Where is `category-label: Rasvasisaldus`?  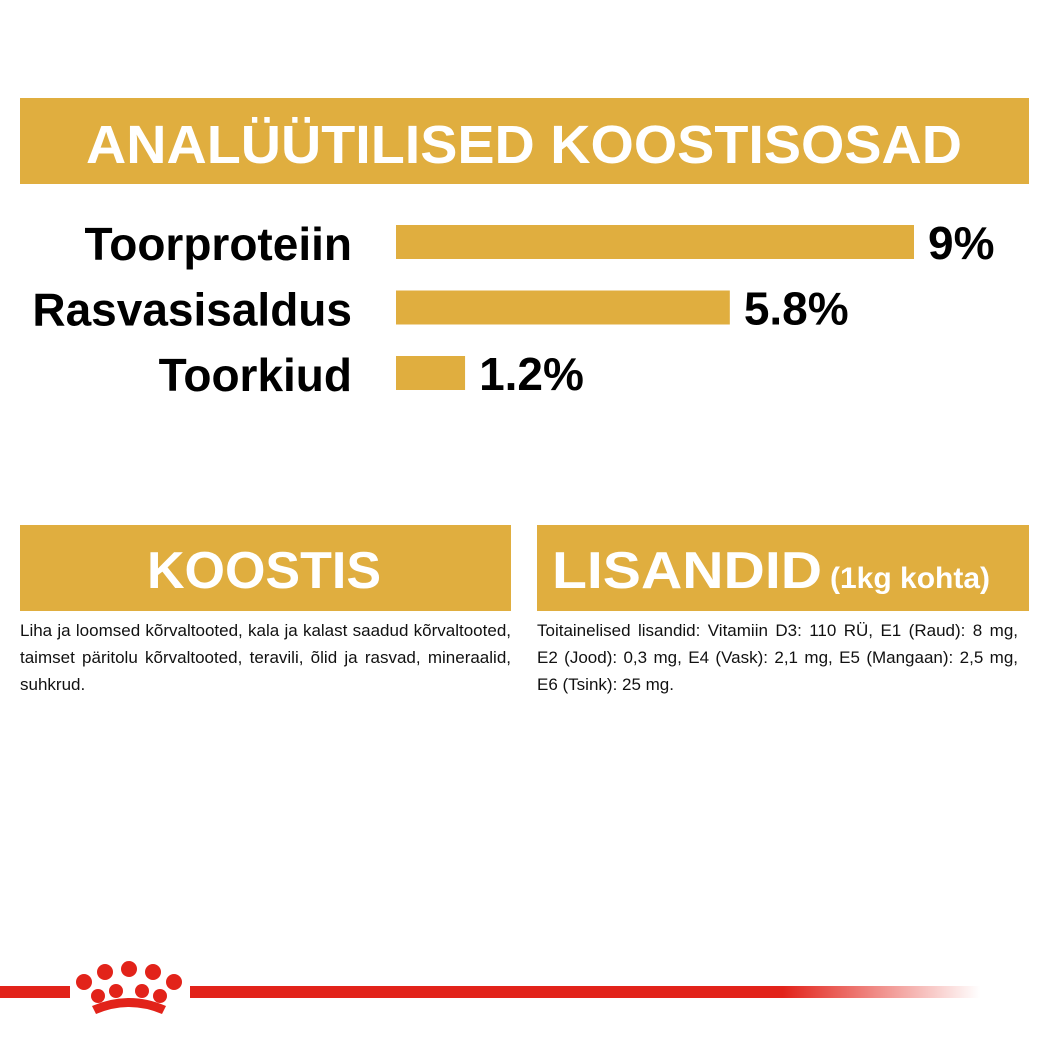 category-label: Rasvasisaldus is located at coordinates (192, 310).